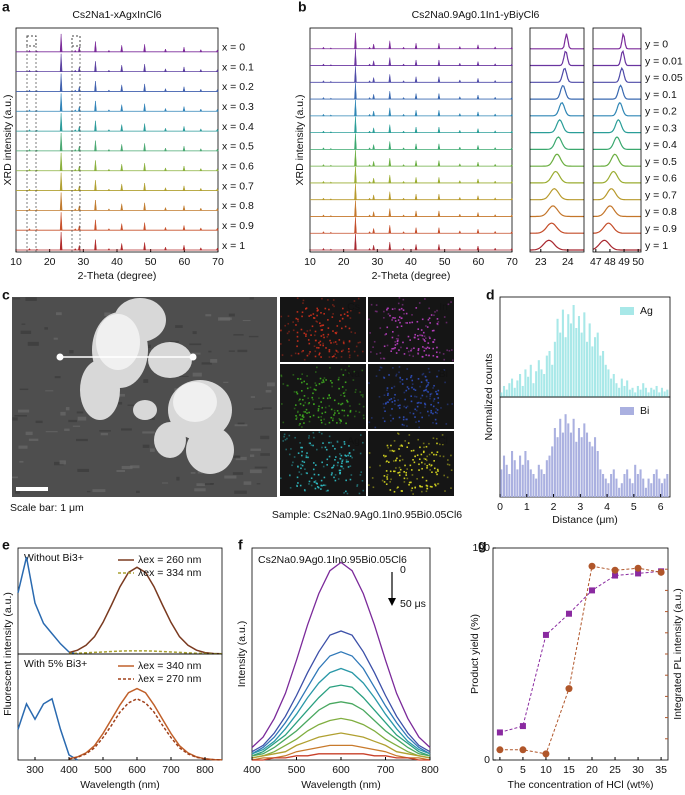  Describe the element at coordinates (445, 262) in the screenshot. I see `x-tick-label: 50` at that location.